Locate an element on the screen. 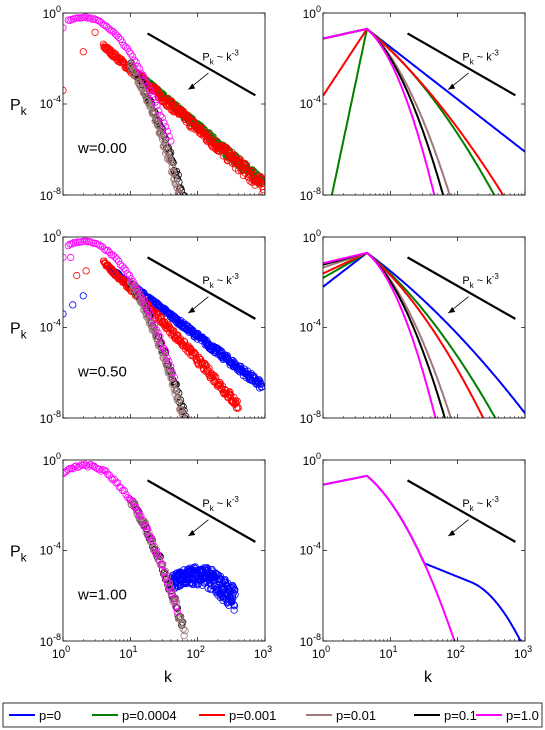 This screenshot has height=730, width=545. legend-box is located at coordinates (272, 715).